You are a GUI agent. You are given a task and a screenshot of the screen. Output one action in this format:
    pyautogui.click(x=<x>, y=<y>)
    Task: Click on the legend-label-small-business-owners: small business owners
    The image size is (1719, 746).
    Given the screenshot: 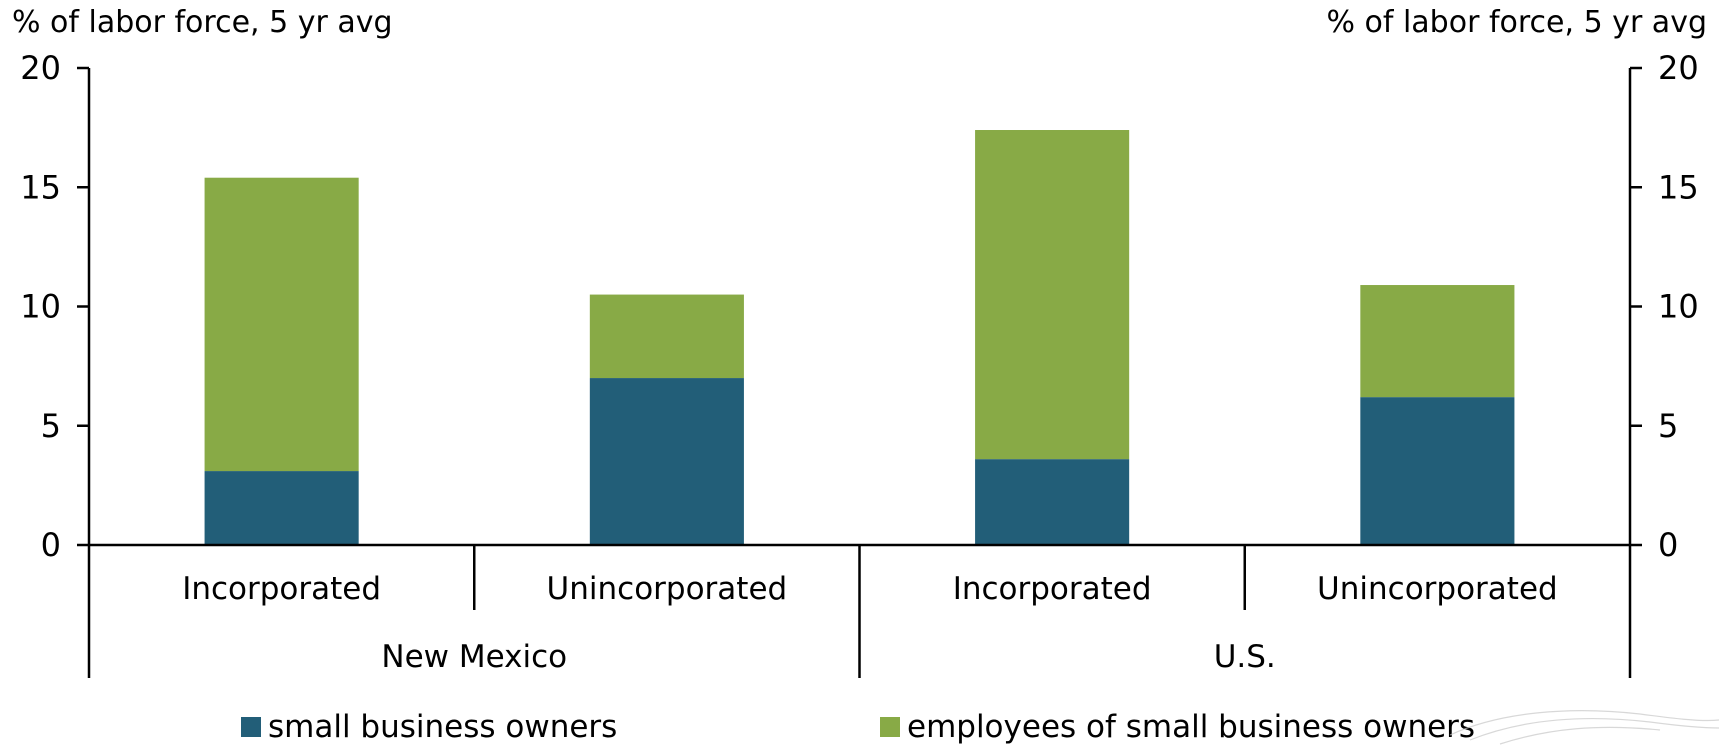 What is the action you would take?
    pyautogui.click(x=442, y=727)
    